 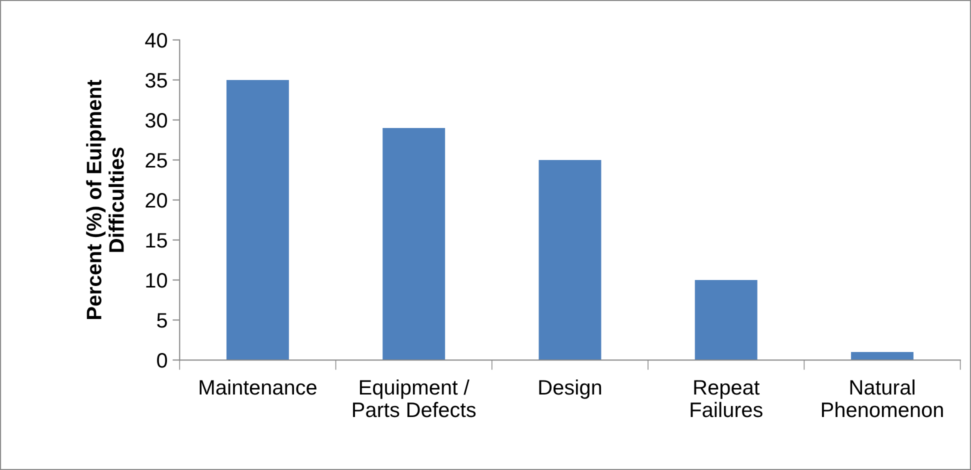 What do you see at coordinates (156, 240) in the screenshot?
I see `y-tick-label: 15` at bounding box center [156, 240].